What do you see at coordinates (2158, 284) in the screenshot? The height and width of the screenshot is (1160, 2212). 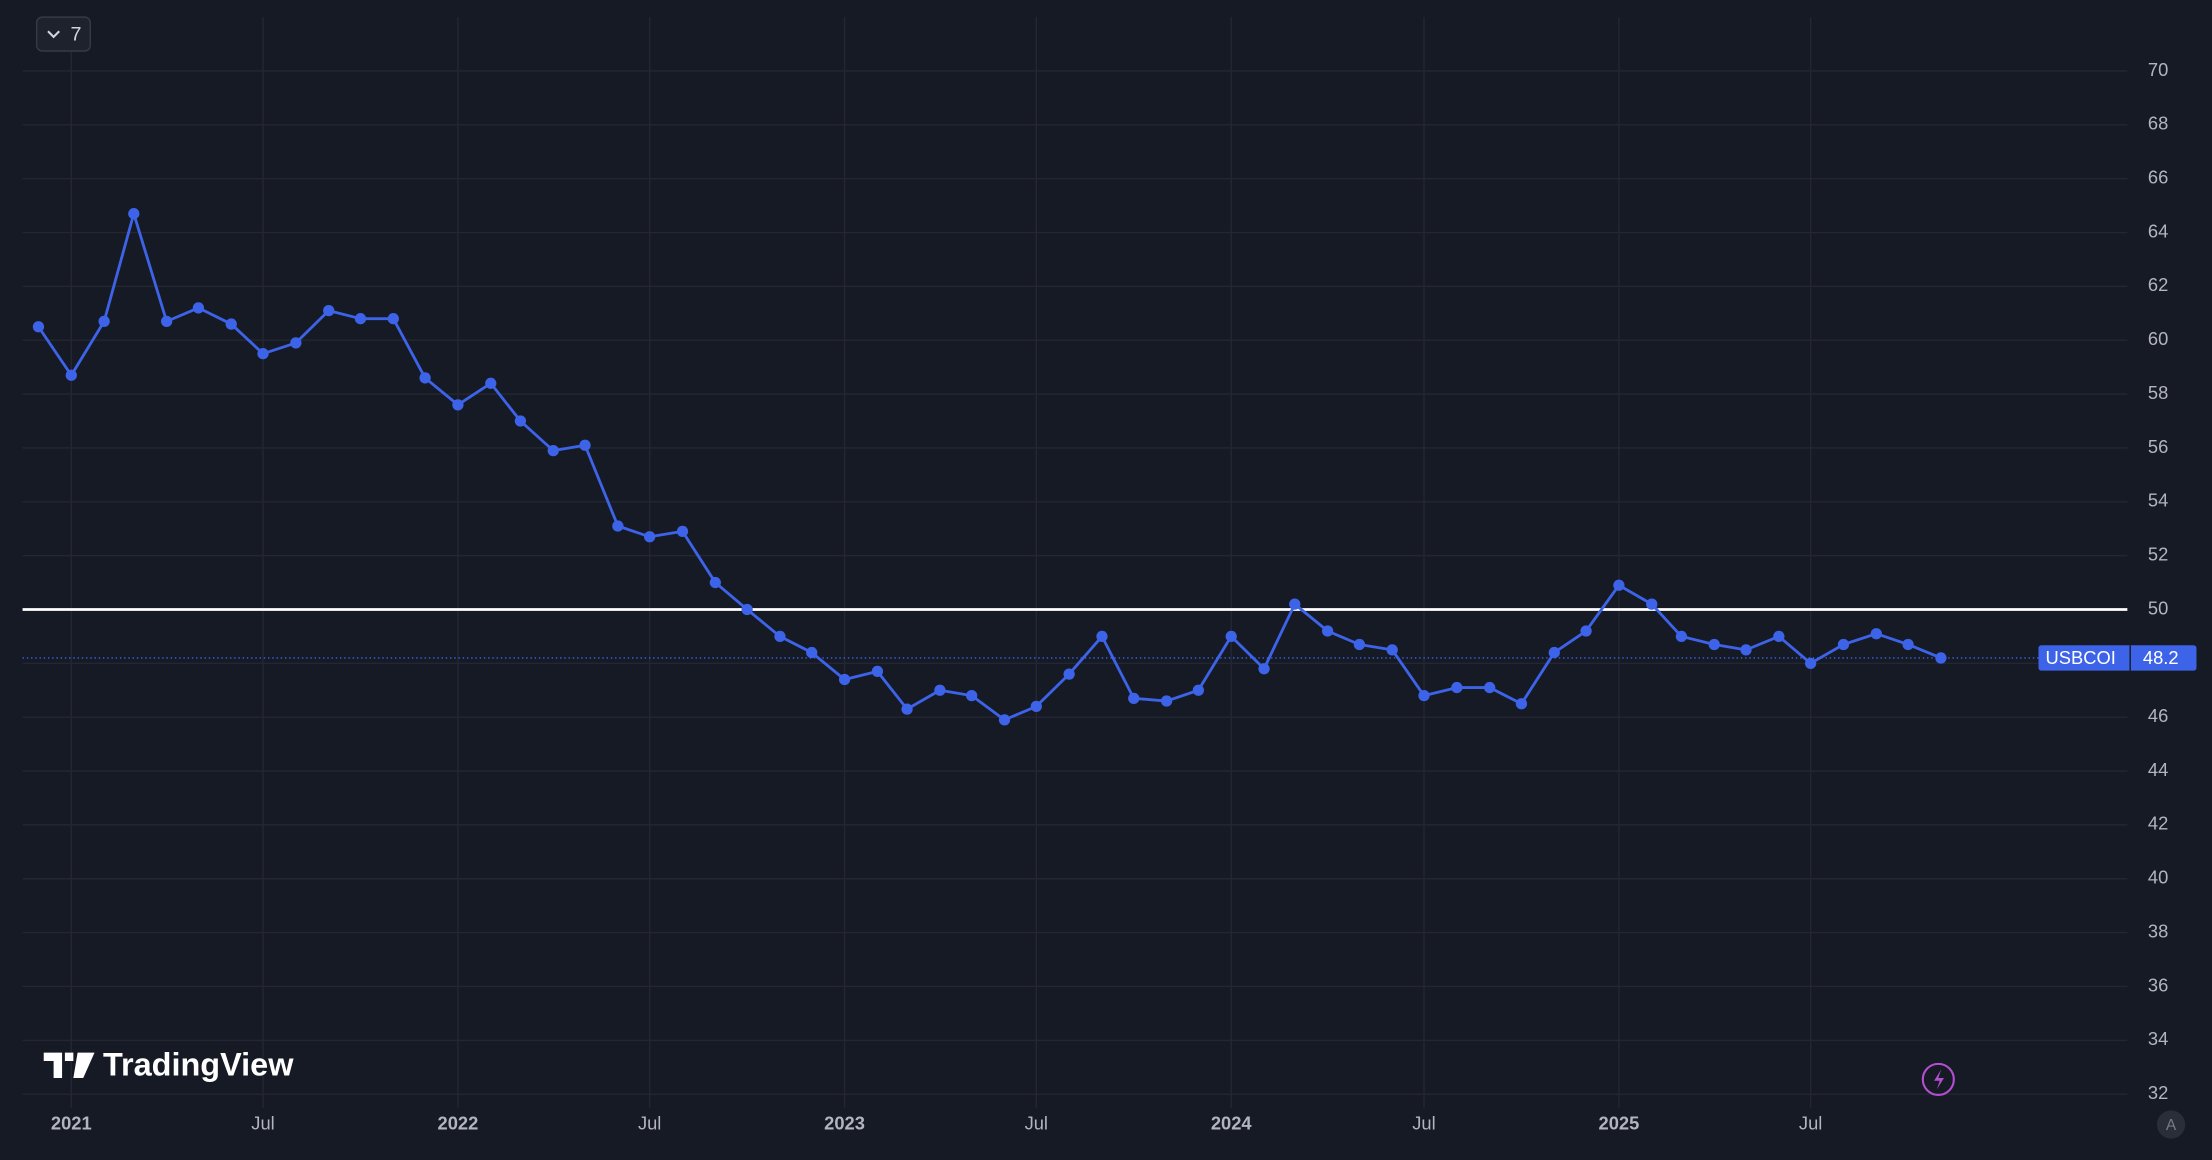 I see `y-tick-label: 62` at bounding box center [2158, 284].